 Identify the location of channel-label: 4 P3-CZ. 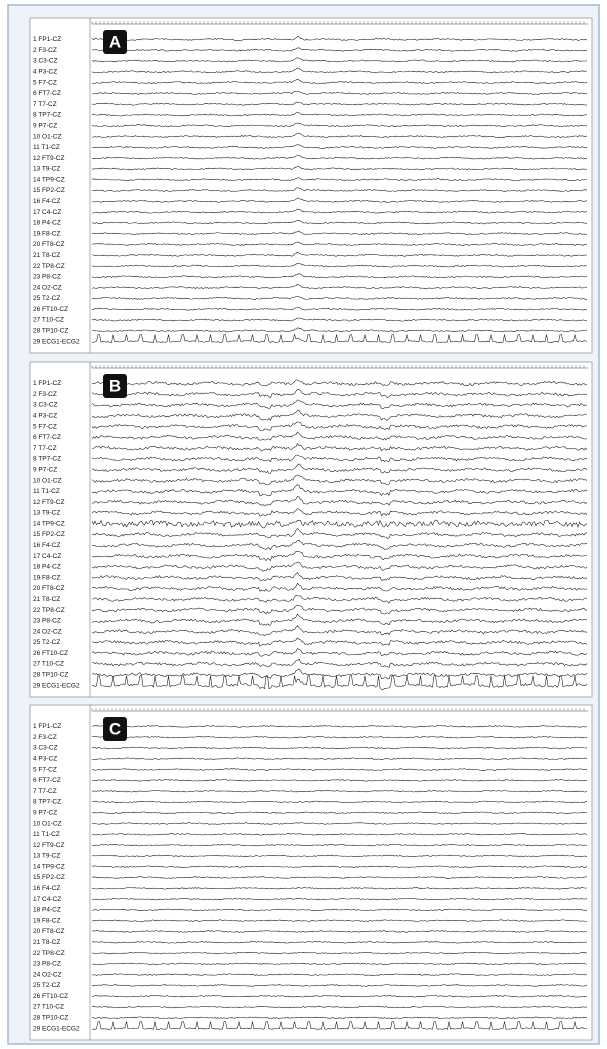
(45, 415).